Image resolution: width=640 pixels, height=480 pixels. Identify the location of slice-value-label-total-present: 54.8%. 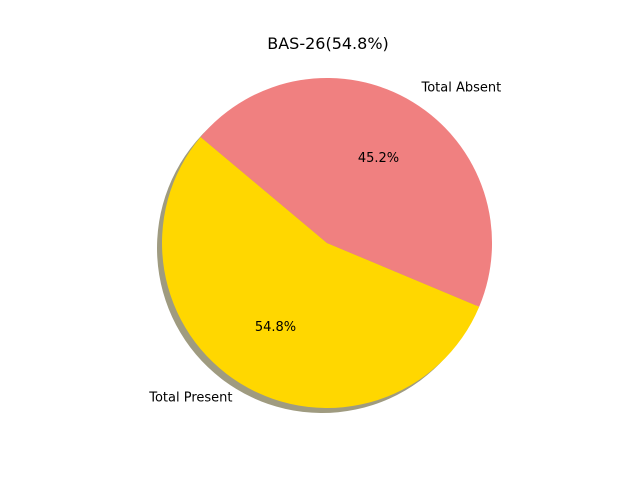
(275, 327).